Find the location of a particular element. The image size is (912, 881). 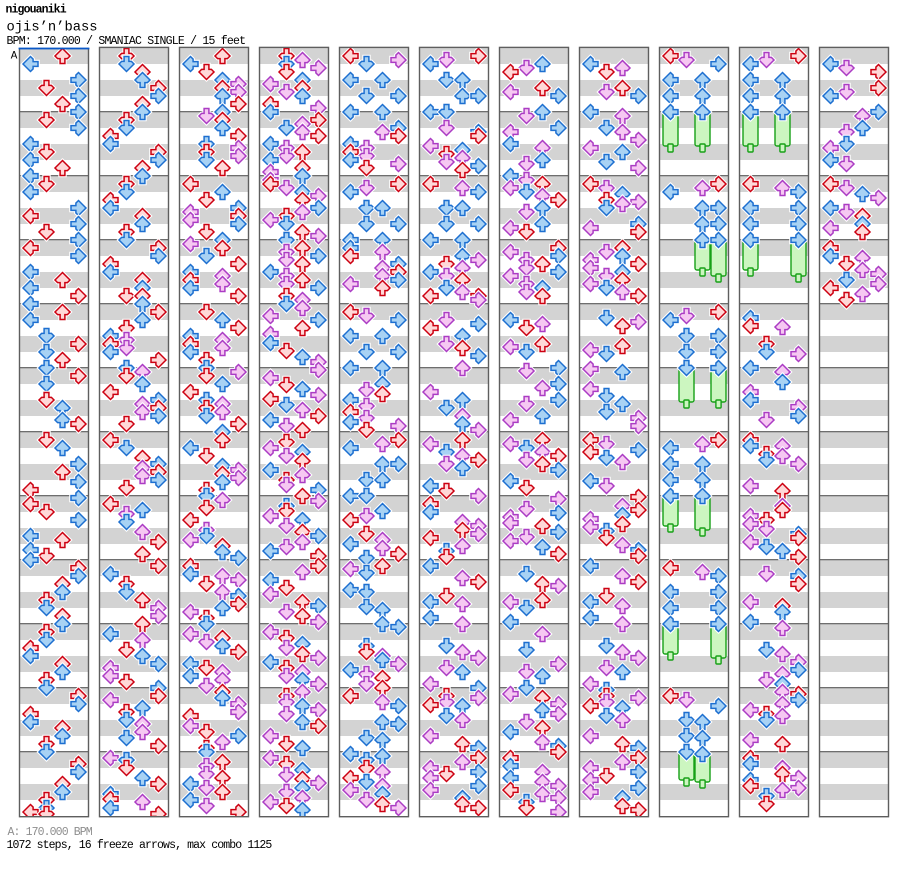

svg-text:BPM: 170.000 / SMANIAC SINGLE: BPM: 170.000 / SMANIAC SINGLE / 15 feet is located at coordinates (126, 41).